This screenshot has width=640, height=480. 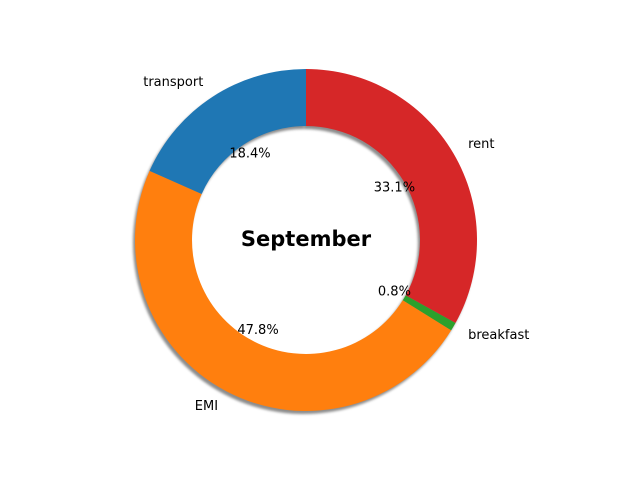 What do you see at coordinates (498, 335) in the screenshot?
I see `slice-label-breakfast: breakfast` at bounding box center [498, 335].